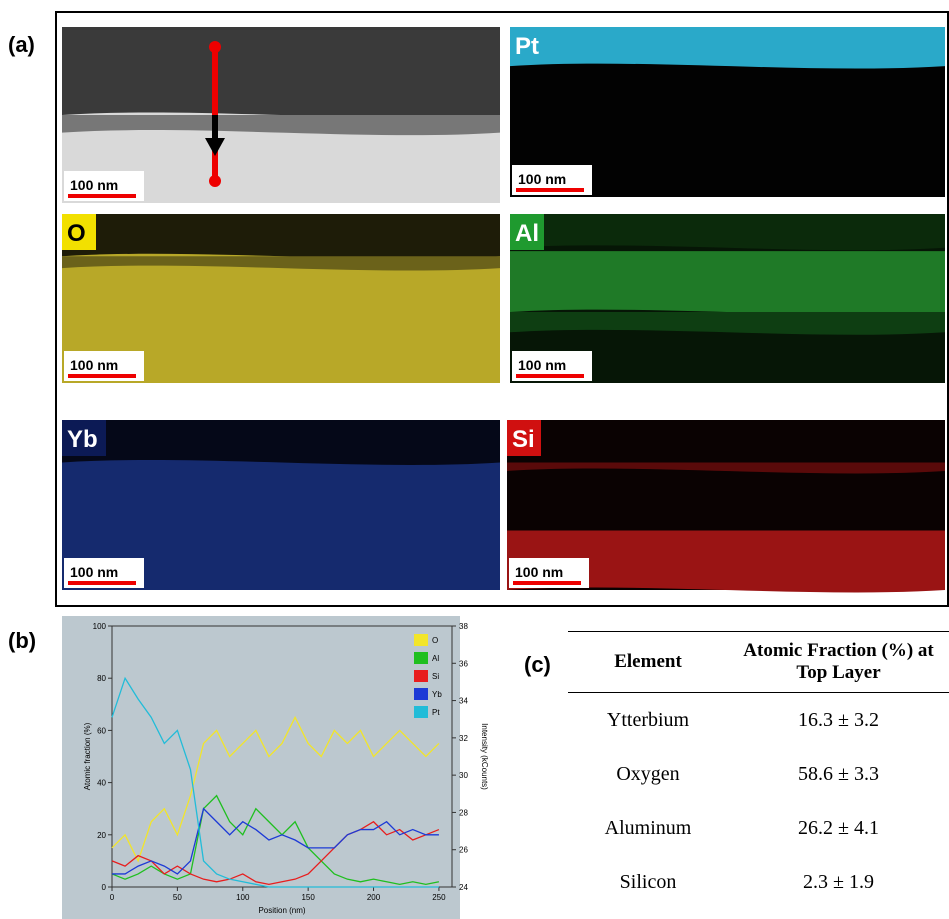  What do you see at coordinates (243, 897) in the screenshot?
I see `x-tick-label: 100` at bounding box center [243, 897].